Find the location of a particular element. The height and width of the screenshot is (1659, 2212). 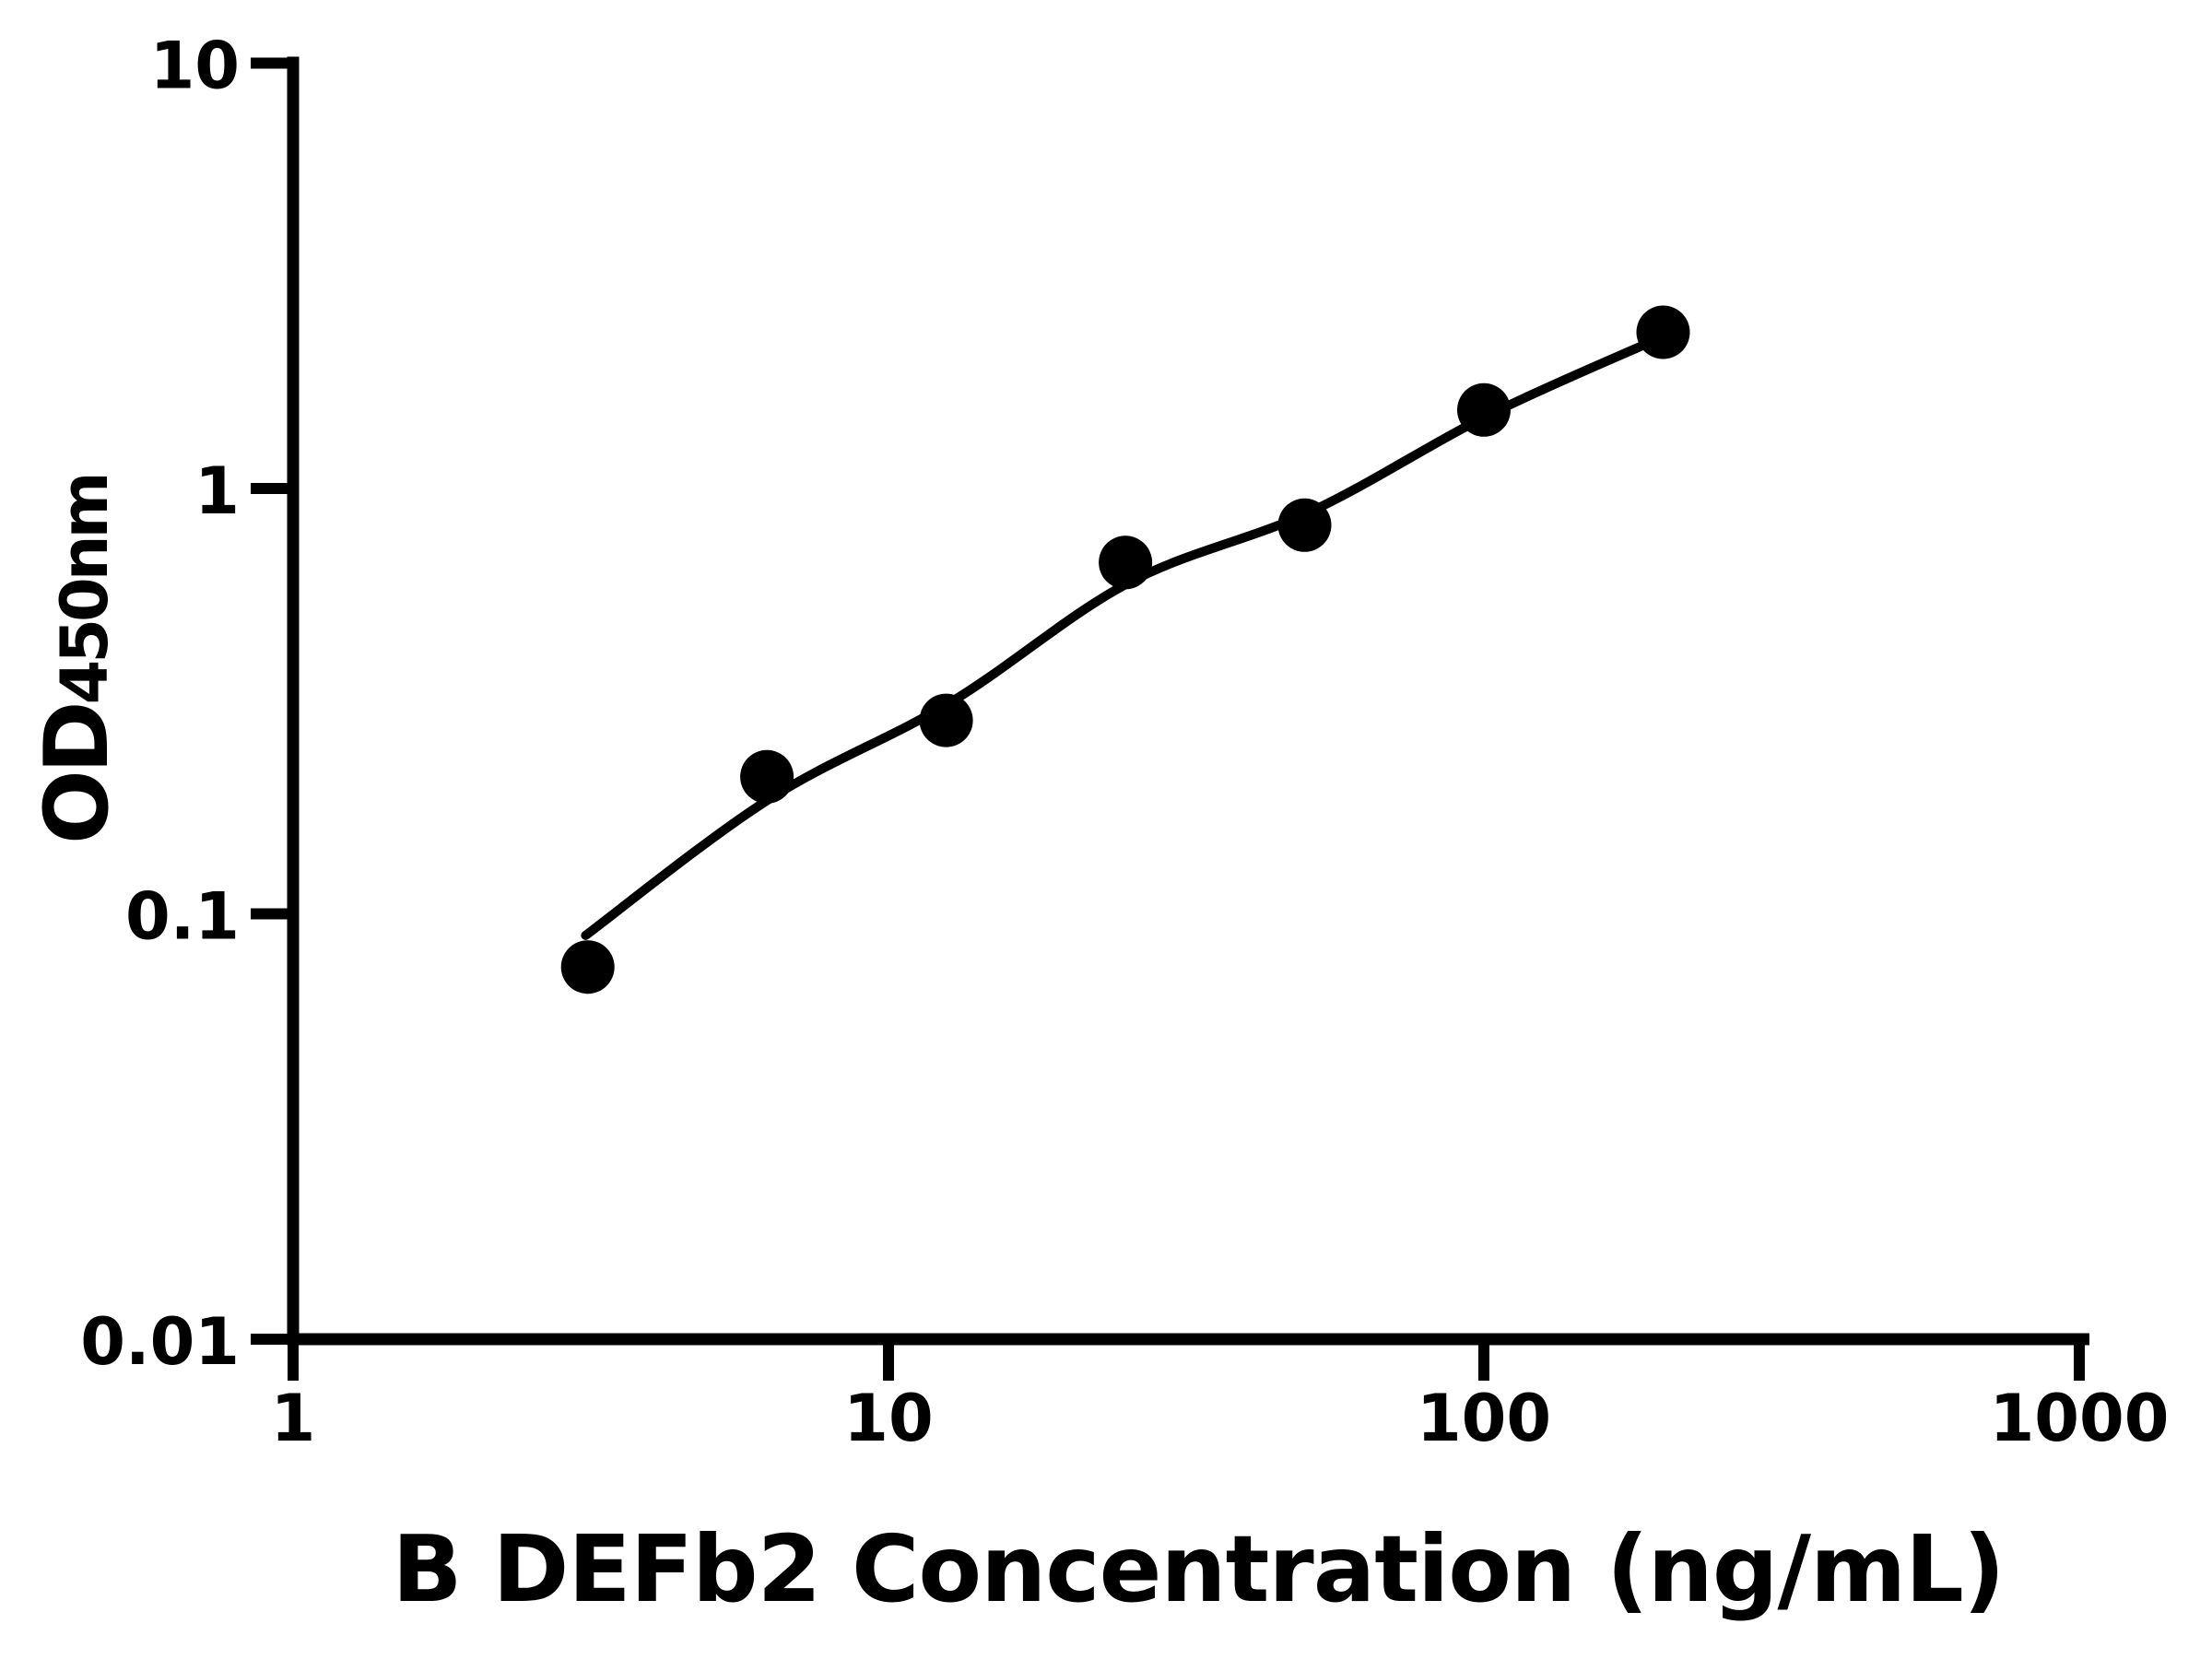

x-tick-label: 100 is located at coordinates (1484, 1418).